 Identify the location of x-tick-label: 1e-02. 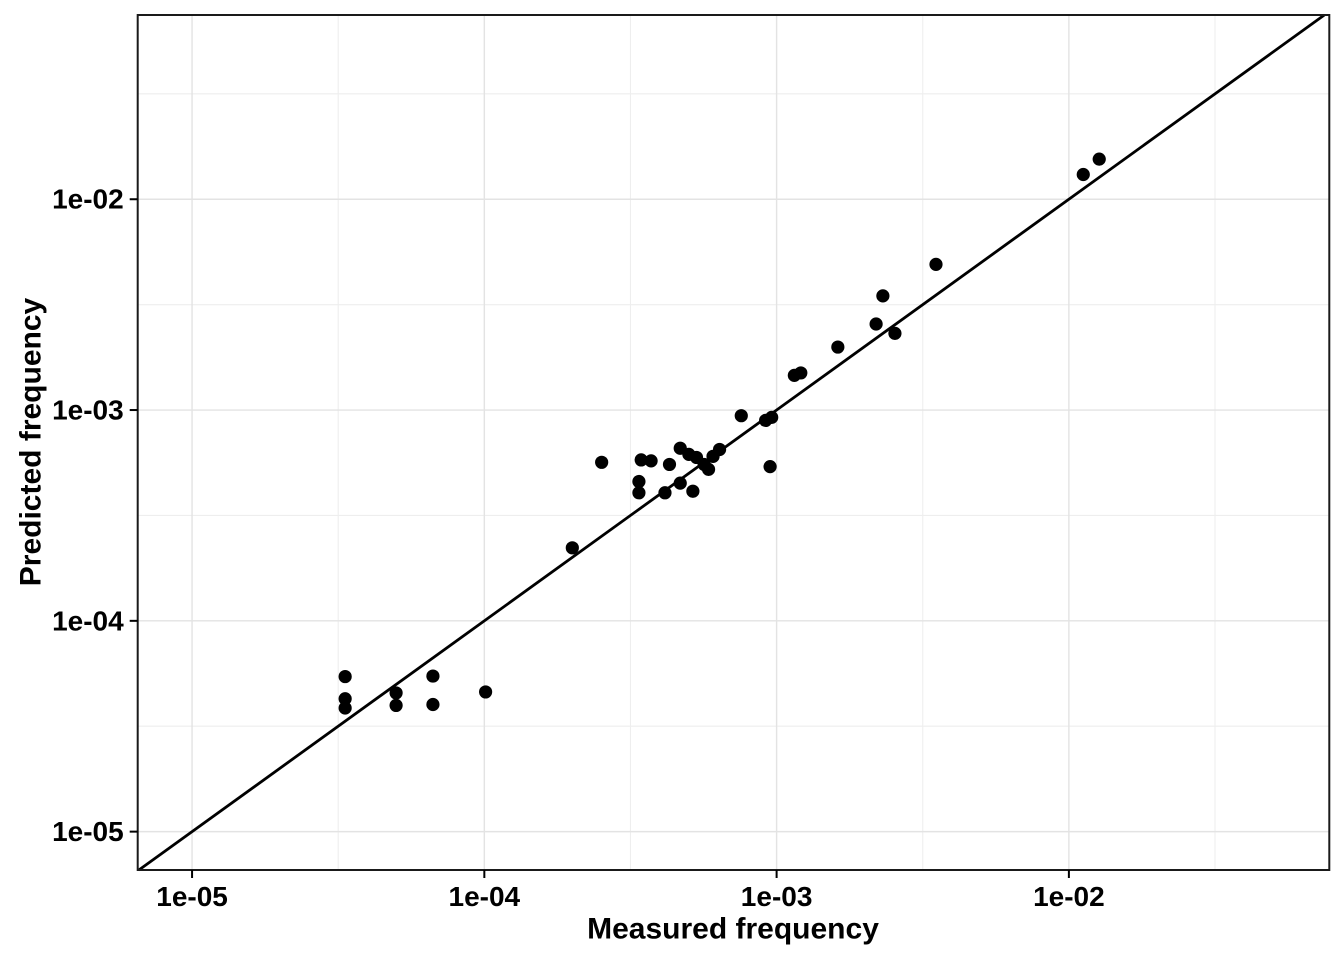
(1069, 896).